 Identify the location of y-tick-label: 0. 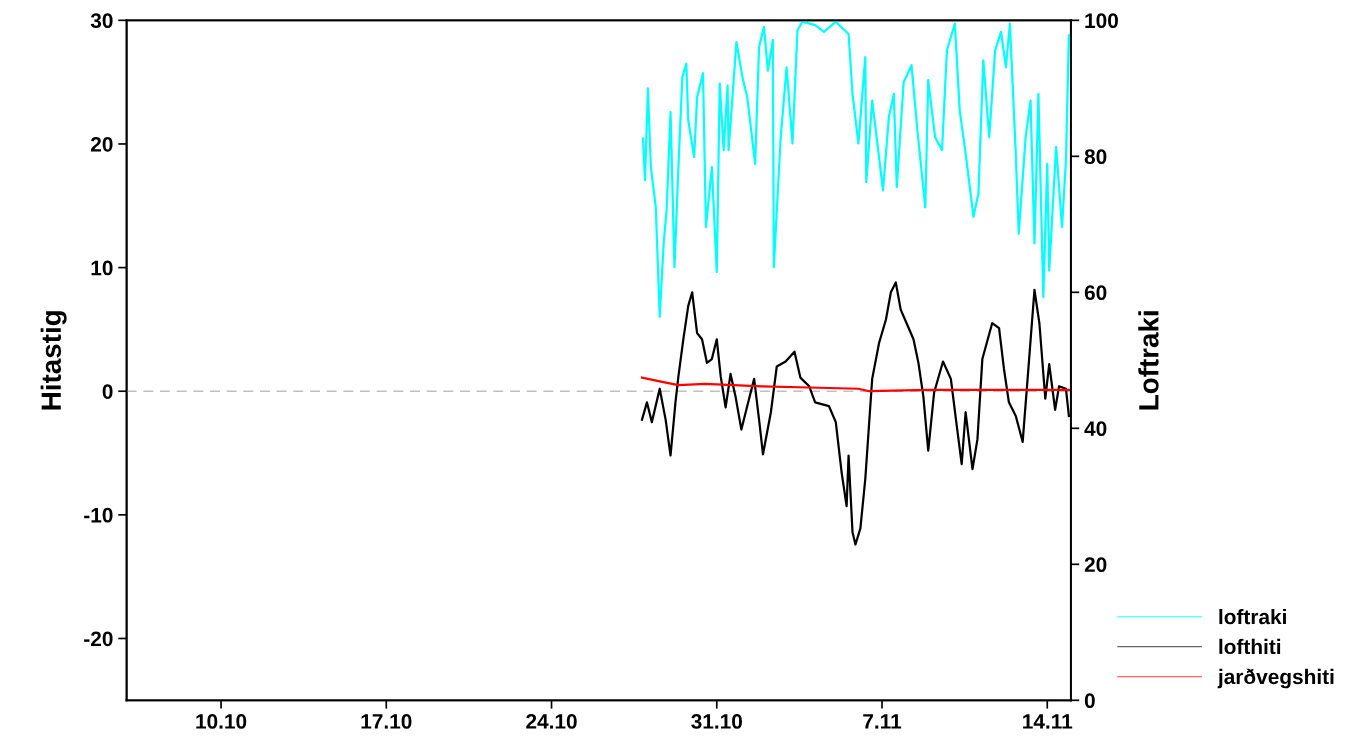
(107, 391).